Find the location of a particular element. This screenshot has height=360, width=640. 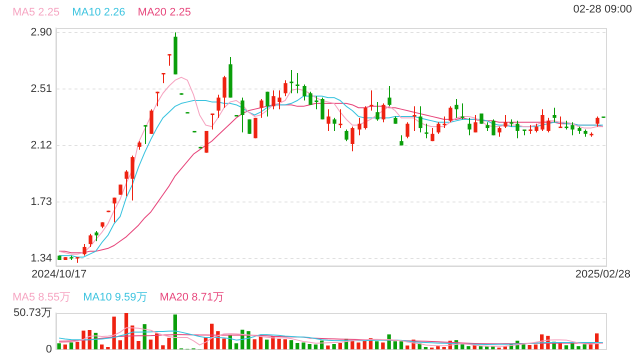

y-tick-label: 1.34 is located at coordinates (41, 258).